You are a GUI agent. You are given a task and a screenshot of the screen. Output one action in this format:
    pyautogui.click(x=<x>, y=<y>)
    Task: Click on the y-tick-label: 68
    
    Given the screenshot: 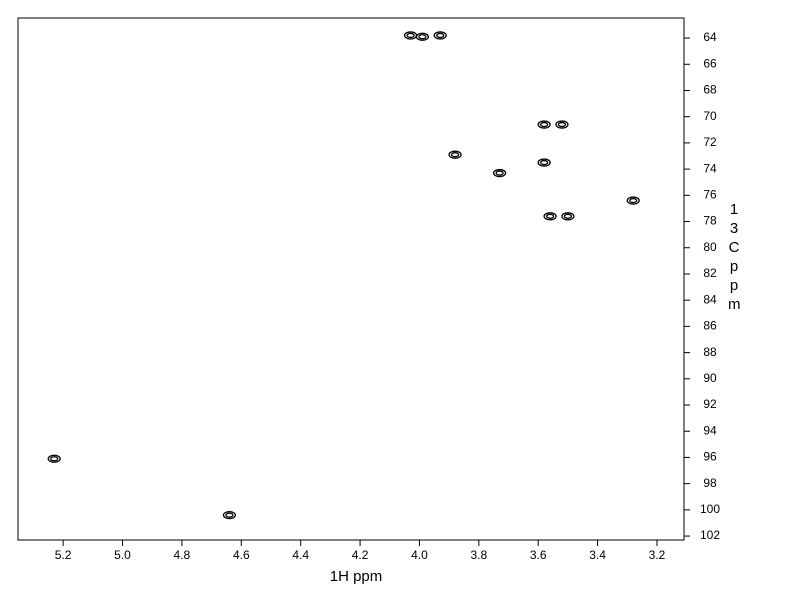 What is the action you would take?
    pyautogui.click(x=710, y=90)
    